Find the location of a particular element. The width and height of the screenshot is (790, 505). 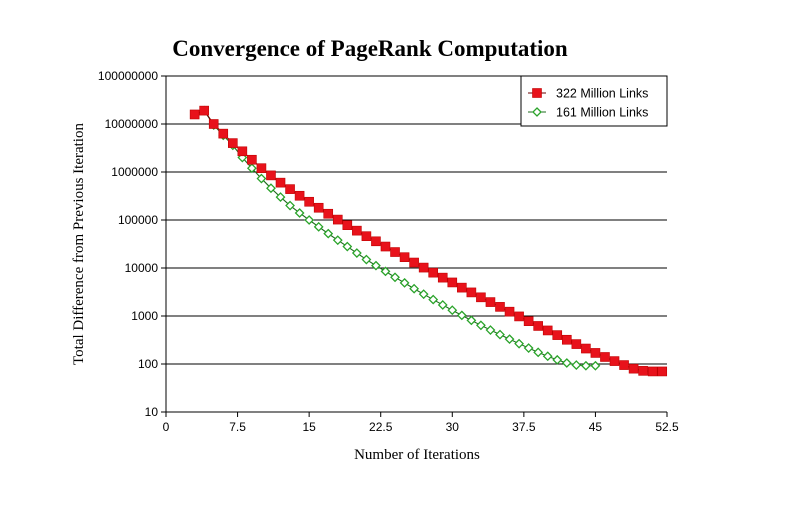

chart-title: Convergence of PageRank Computation is located at coordinates (370, 48).